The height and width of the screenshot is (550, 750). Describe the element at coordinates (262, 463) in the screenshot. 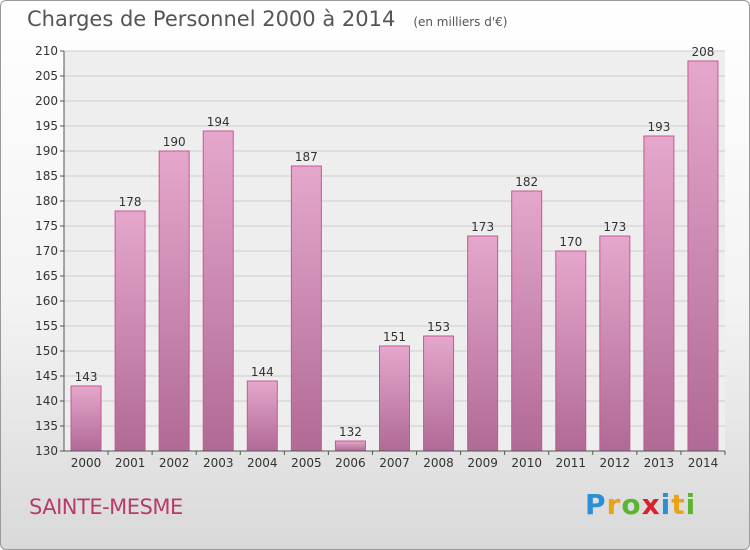

I see `x-tick-label: 2004` at that location.